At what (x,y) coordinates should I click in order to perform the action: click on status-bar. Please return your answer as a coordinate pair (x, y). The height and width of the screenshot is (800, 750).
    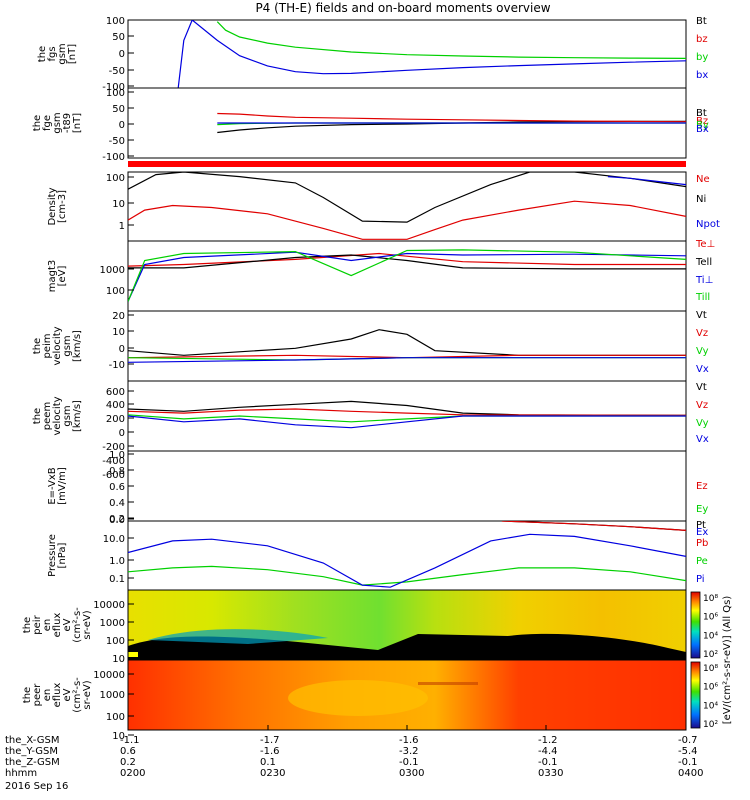
    Looking at the image, I should click on (407, 164).